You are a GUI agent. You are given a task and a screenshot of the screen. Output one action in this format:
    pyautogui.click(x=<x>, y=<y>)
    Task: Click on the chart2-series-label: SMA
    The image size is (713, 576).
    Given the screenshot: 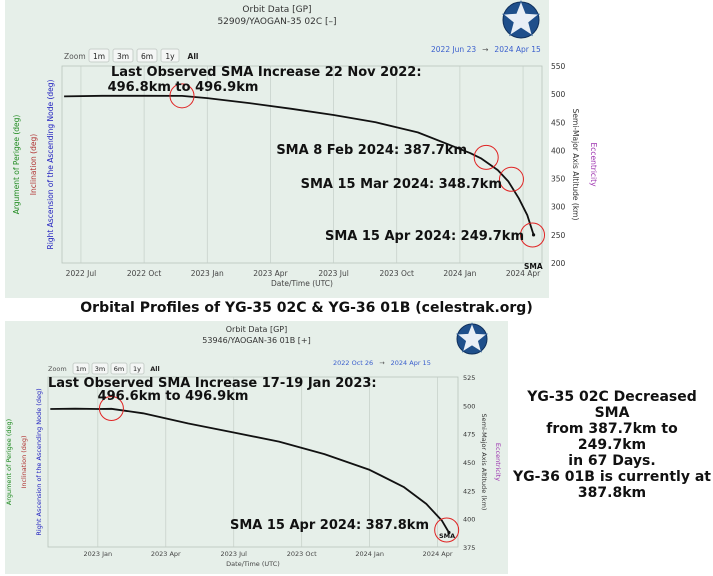 What is the action you would take?
    pyautogui.click(x=447, y=536)
    